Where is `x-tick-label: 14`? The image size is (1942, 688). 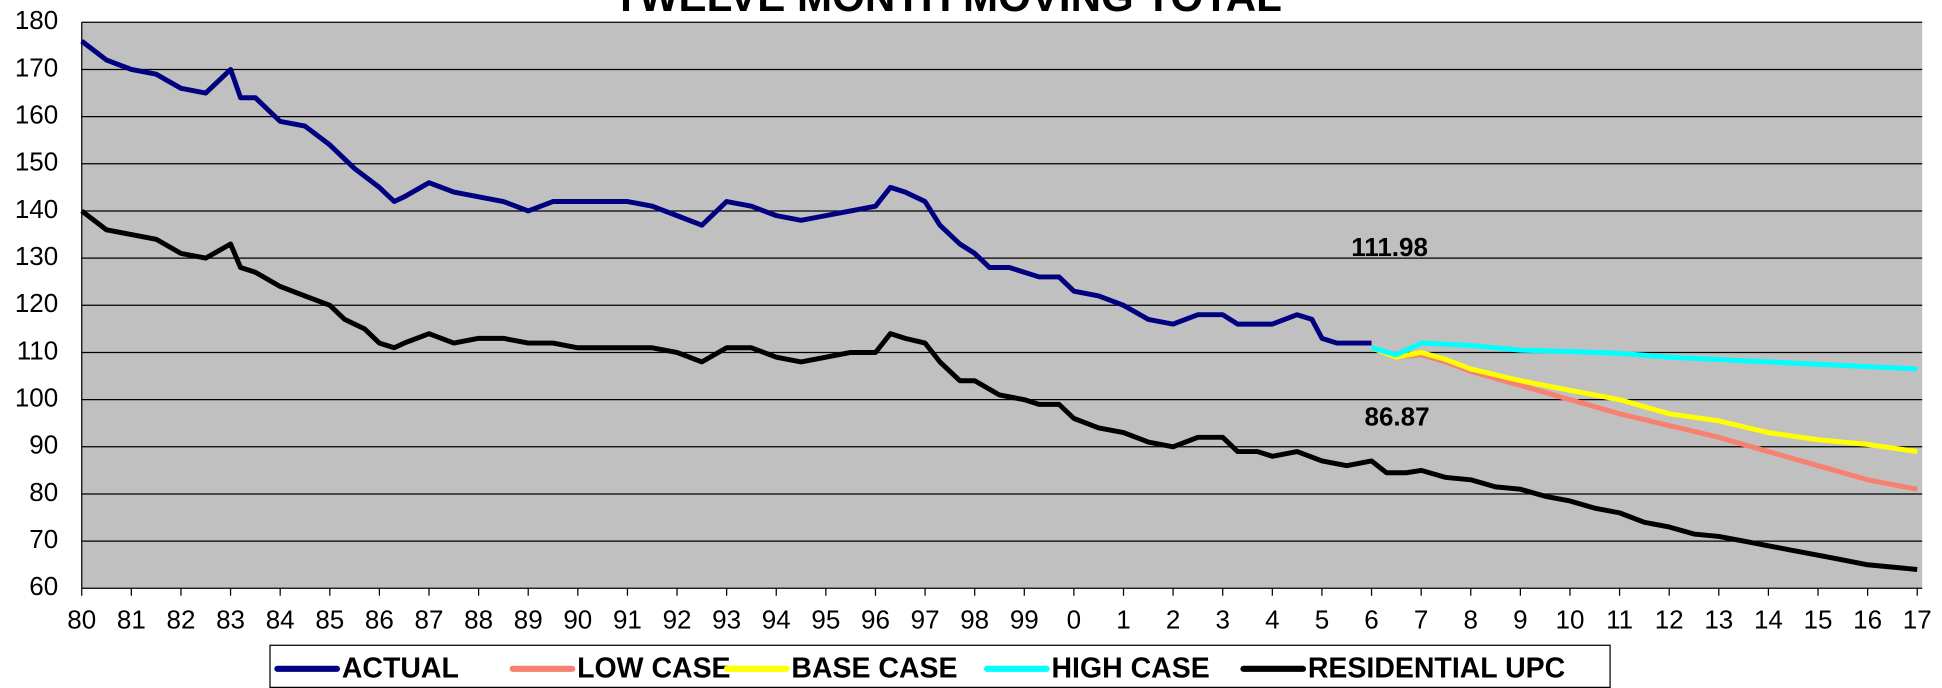
x-tick-label: 14 is located at coordinates (1768, 620).